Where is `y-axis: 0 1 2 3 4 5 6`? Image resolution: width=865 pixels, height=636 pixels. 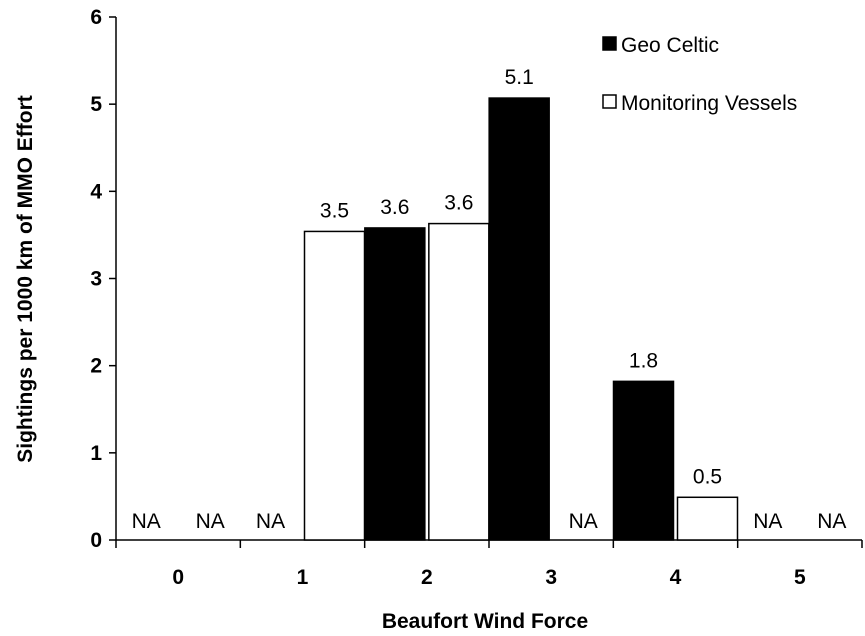
y-axis: 0 1 2 3 4 5 6 is located at coordinates (103, 279).